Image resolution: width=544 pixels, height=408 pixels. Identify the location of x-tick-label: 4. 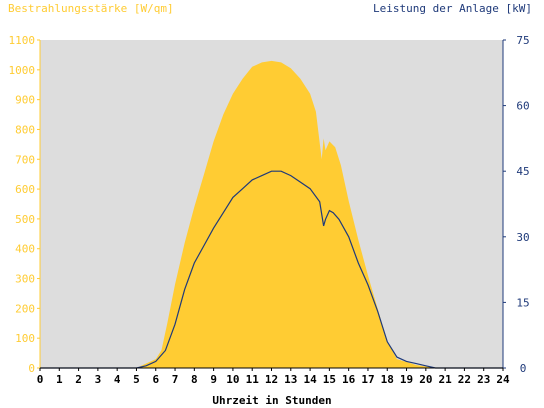
(117, 379).